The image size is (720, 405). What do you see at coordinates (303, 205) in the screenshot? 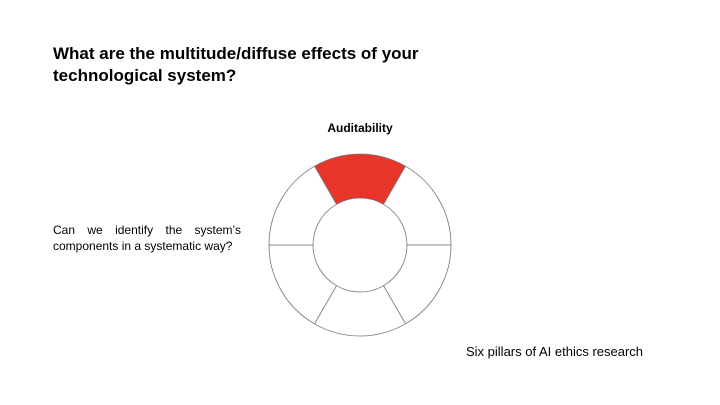
I see `wheel-segment` at bounding box center [303, 205].